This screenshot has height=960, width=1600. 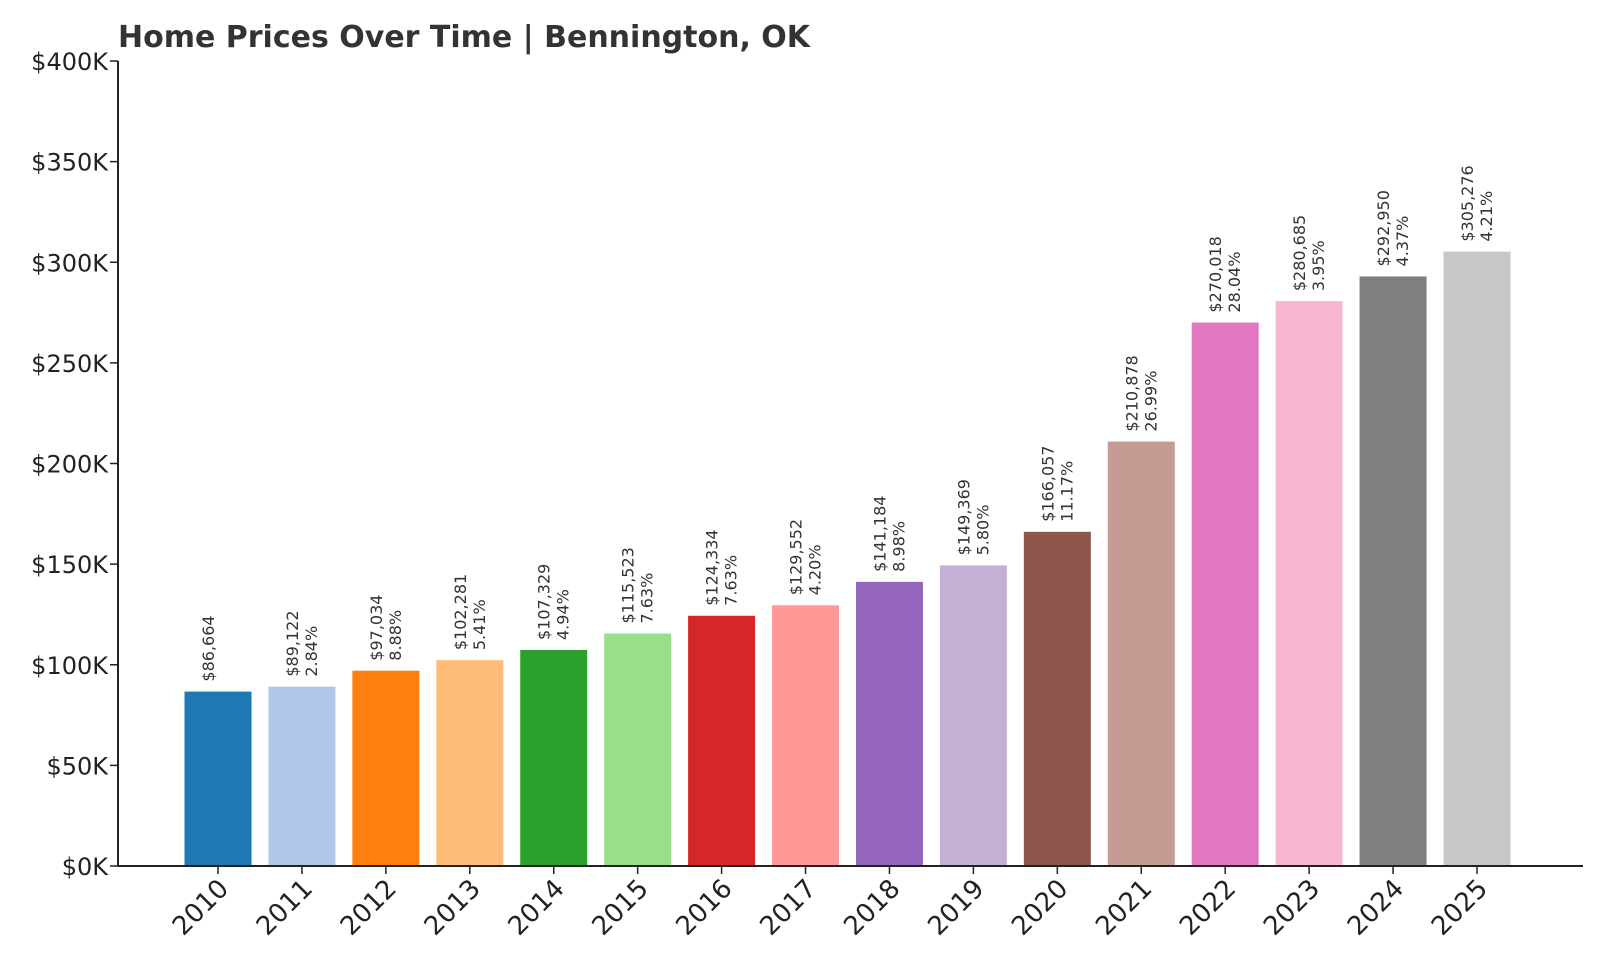 I want to click on data-label-2021: $210,878 26.99%, so click(x=1141, y=393).